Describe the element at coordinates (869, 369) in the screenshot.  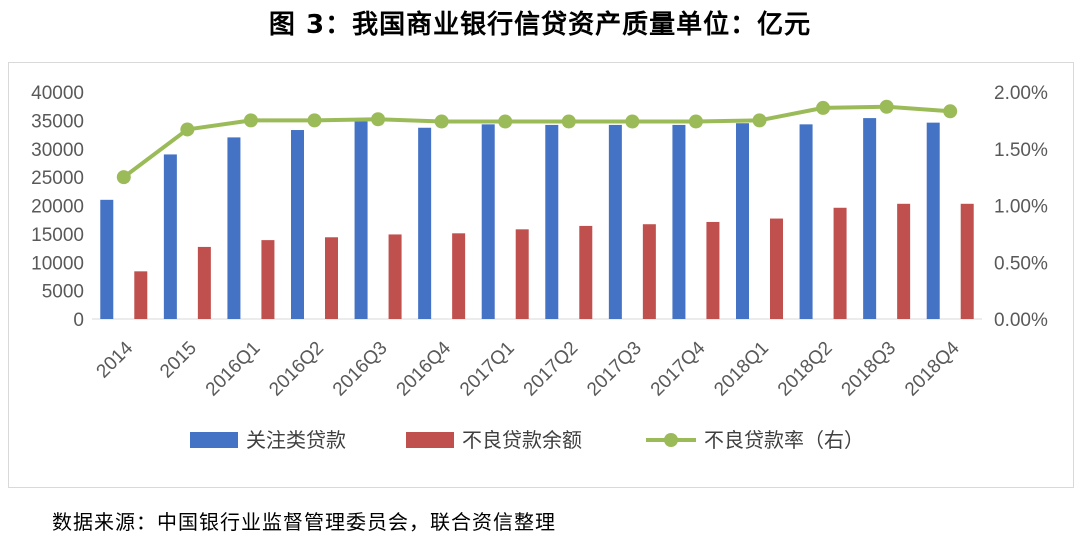
I see `x-axis-tick: 2018Q3` at that location.